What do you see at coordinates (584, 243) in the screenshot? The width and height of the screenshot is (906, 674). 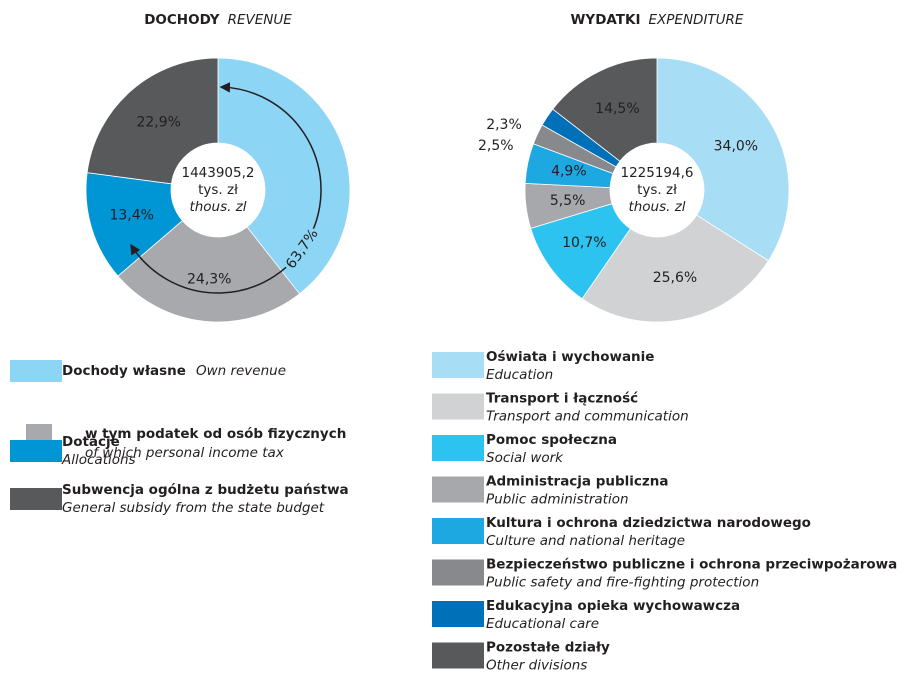 I see `value-label: 10,7%` at bounding box center [584, 243].